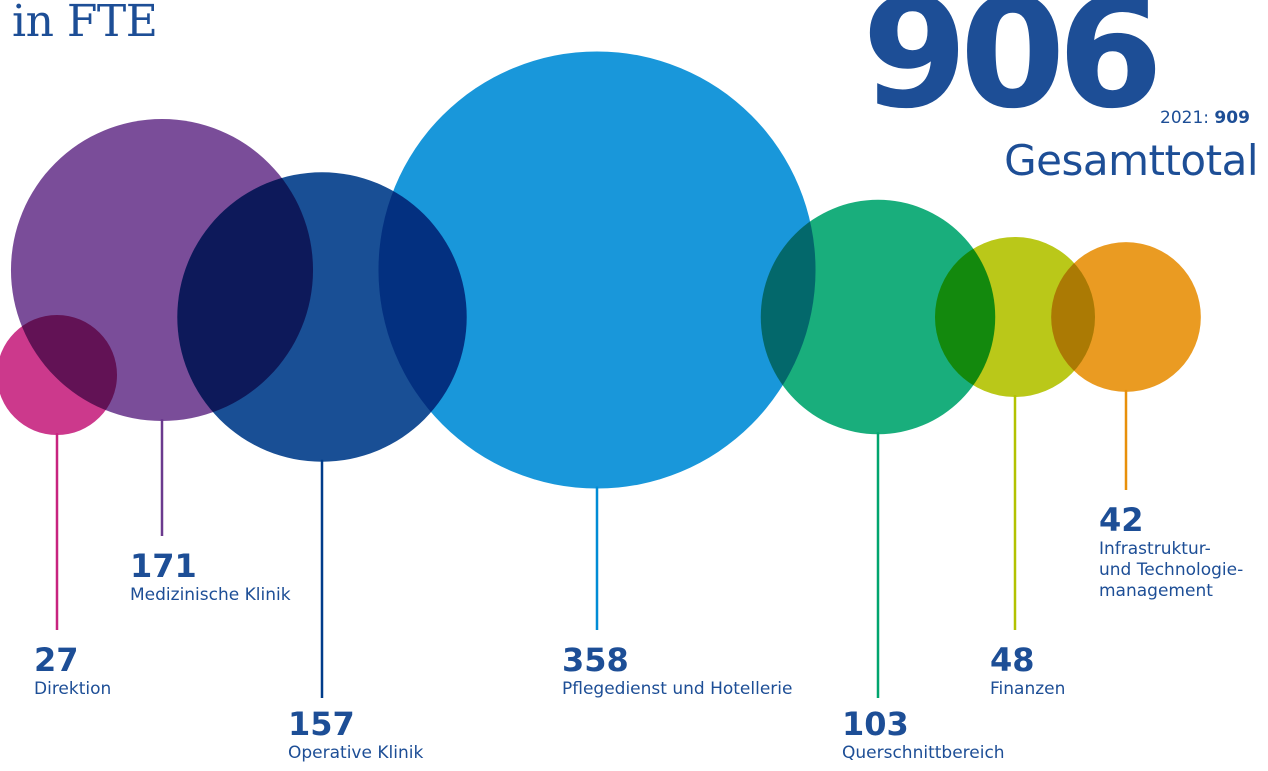  Describe the element at coordinates (1126, 317) in the screenshot. I see `bubble-infrastruktur` at that location.